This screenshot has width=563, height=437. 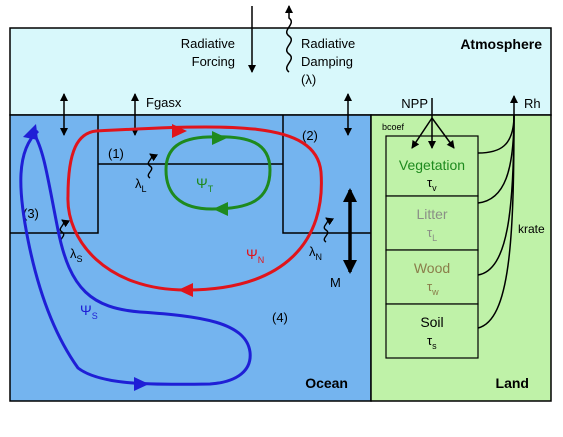 What do you see at coordinates (432, 268) in the screenshot?
I see `wood-pool-name: Wood` at bounding box center [432, 268].